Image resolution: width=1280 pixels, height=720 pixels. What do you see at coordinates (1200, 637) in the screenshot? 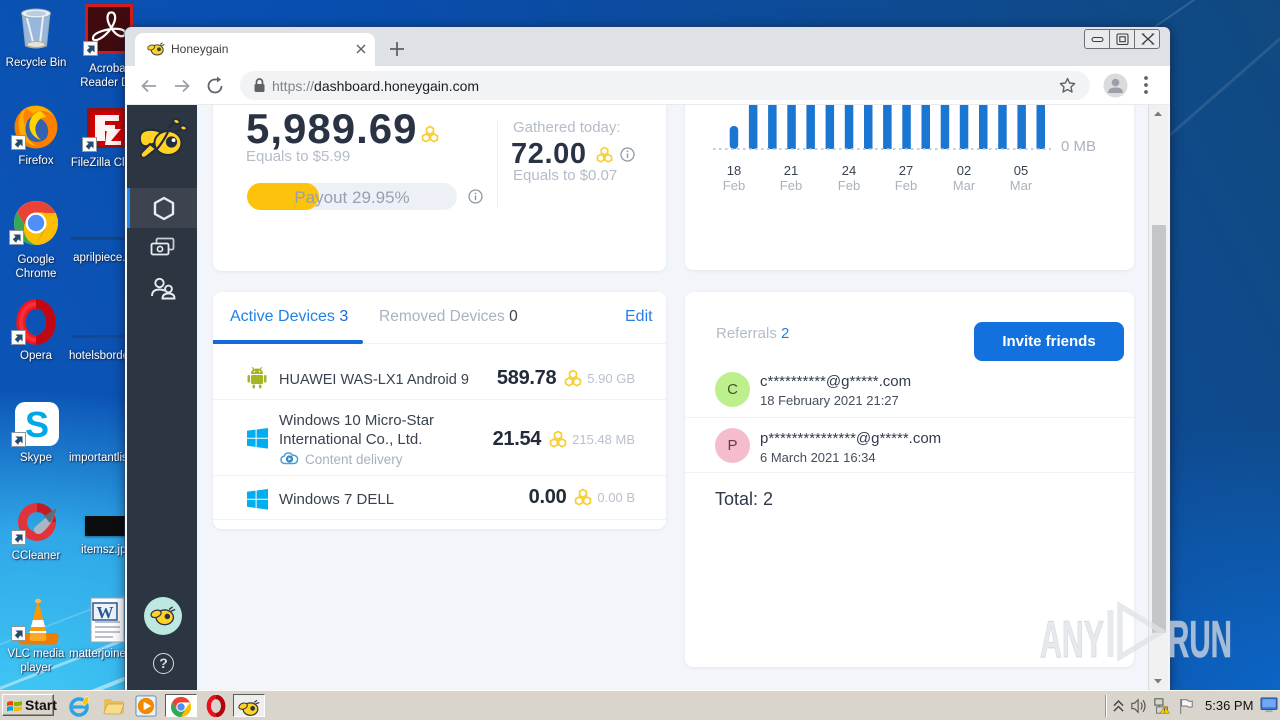
I see `svg-text: RUN` at bounding box center [1200, 637].